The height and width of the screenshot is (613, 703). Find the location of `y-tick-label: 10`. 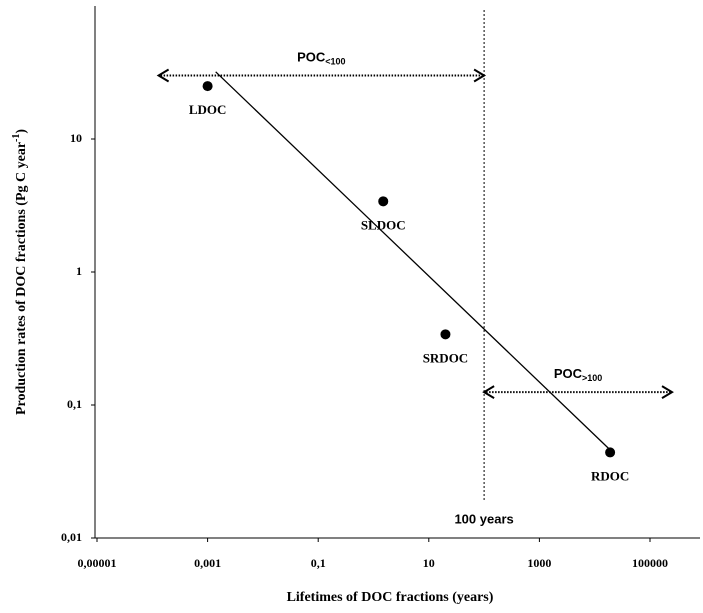

y-tick-label: 10 is located at coordinates (76, 138).